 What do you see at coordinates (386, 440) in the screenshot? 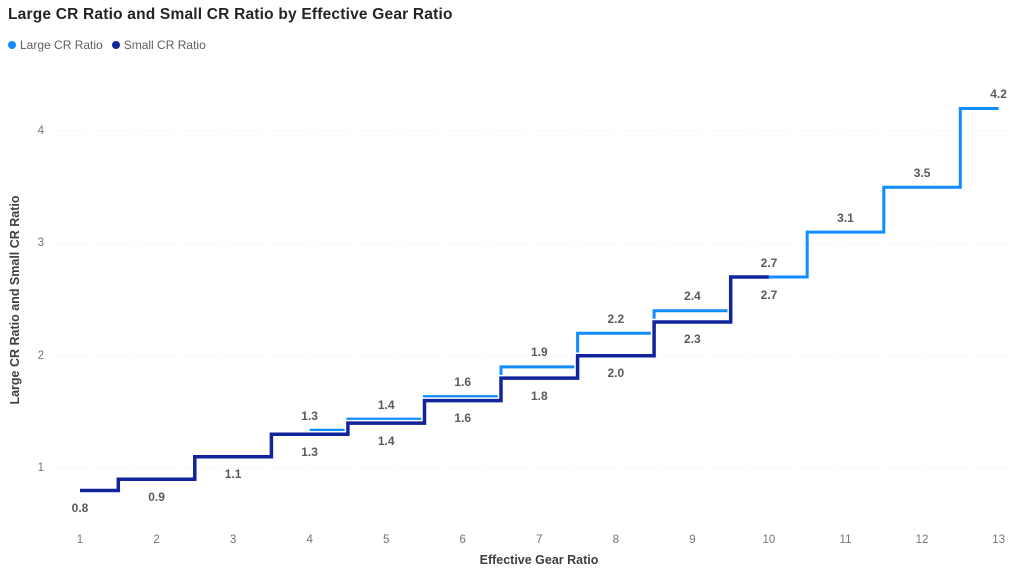
I see `data-label-small-cr-ratio: 1.4` at bounding box center [386, 440].